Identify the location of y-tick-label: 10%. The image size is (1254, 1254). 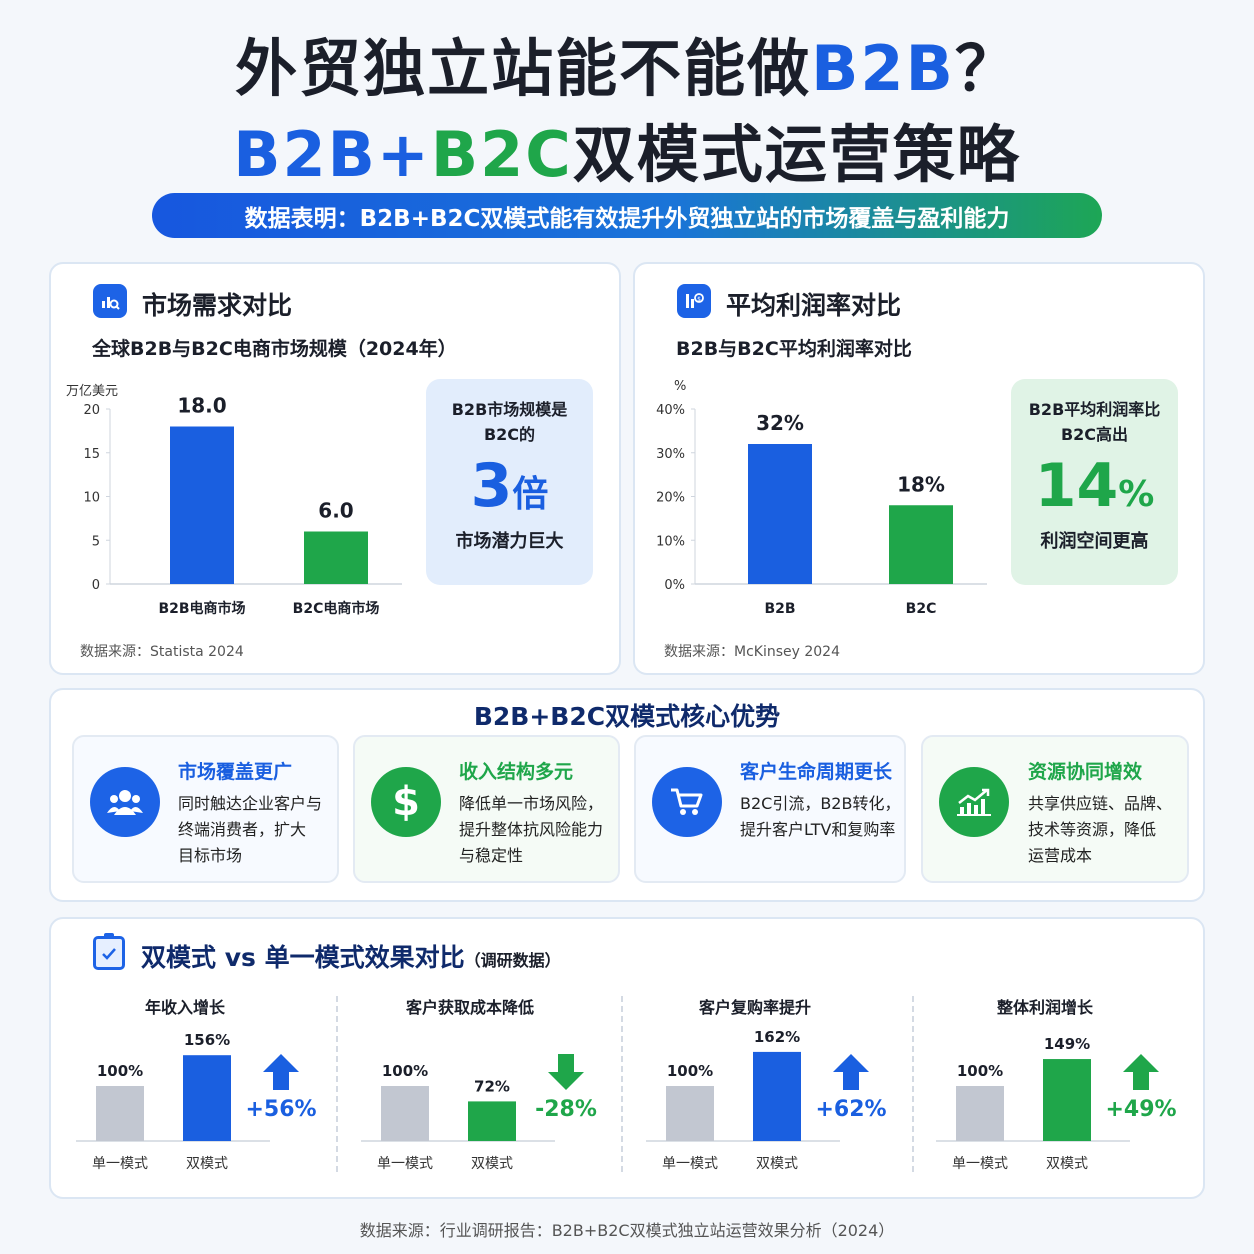
(670, 541).